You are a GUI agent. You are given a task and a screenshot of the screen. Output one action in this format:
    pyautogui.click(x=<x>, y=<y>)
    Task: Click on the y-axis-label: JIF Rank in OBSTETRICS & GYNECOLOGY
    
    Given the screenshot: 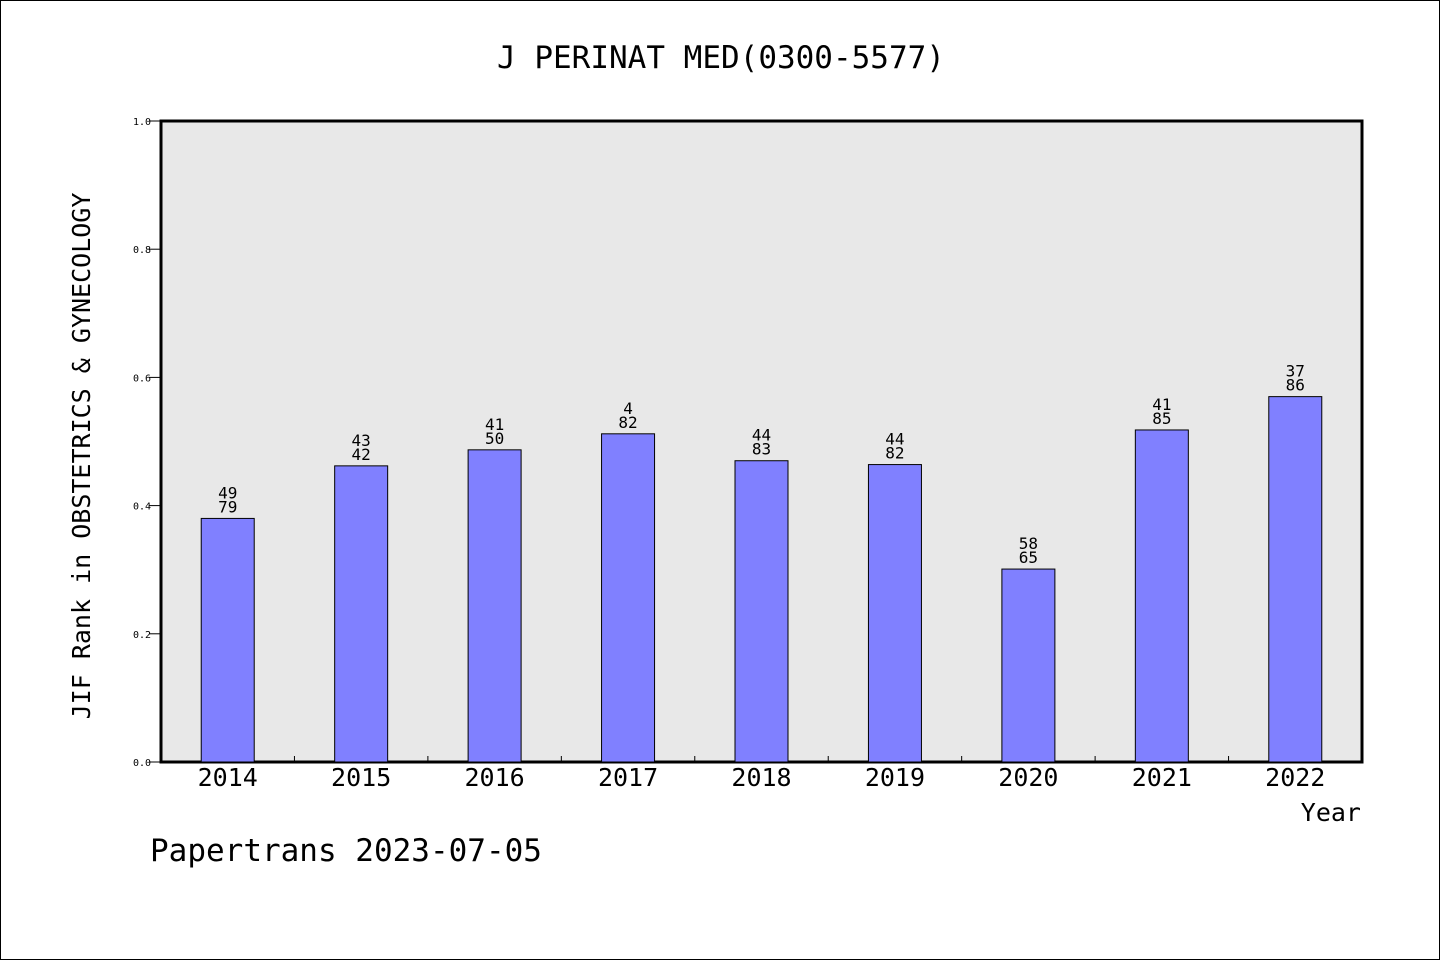 What is the action you would take?
    pyautogui.click(x=81, y=456)
    